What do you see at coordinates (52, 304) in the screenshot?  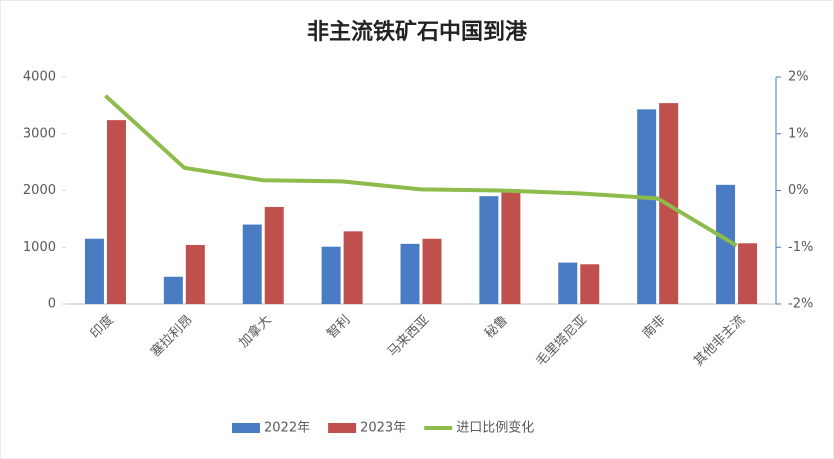 I see `y-tick-label: 0` at bounding box center [52, 304].